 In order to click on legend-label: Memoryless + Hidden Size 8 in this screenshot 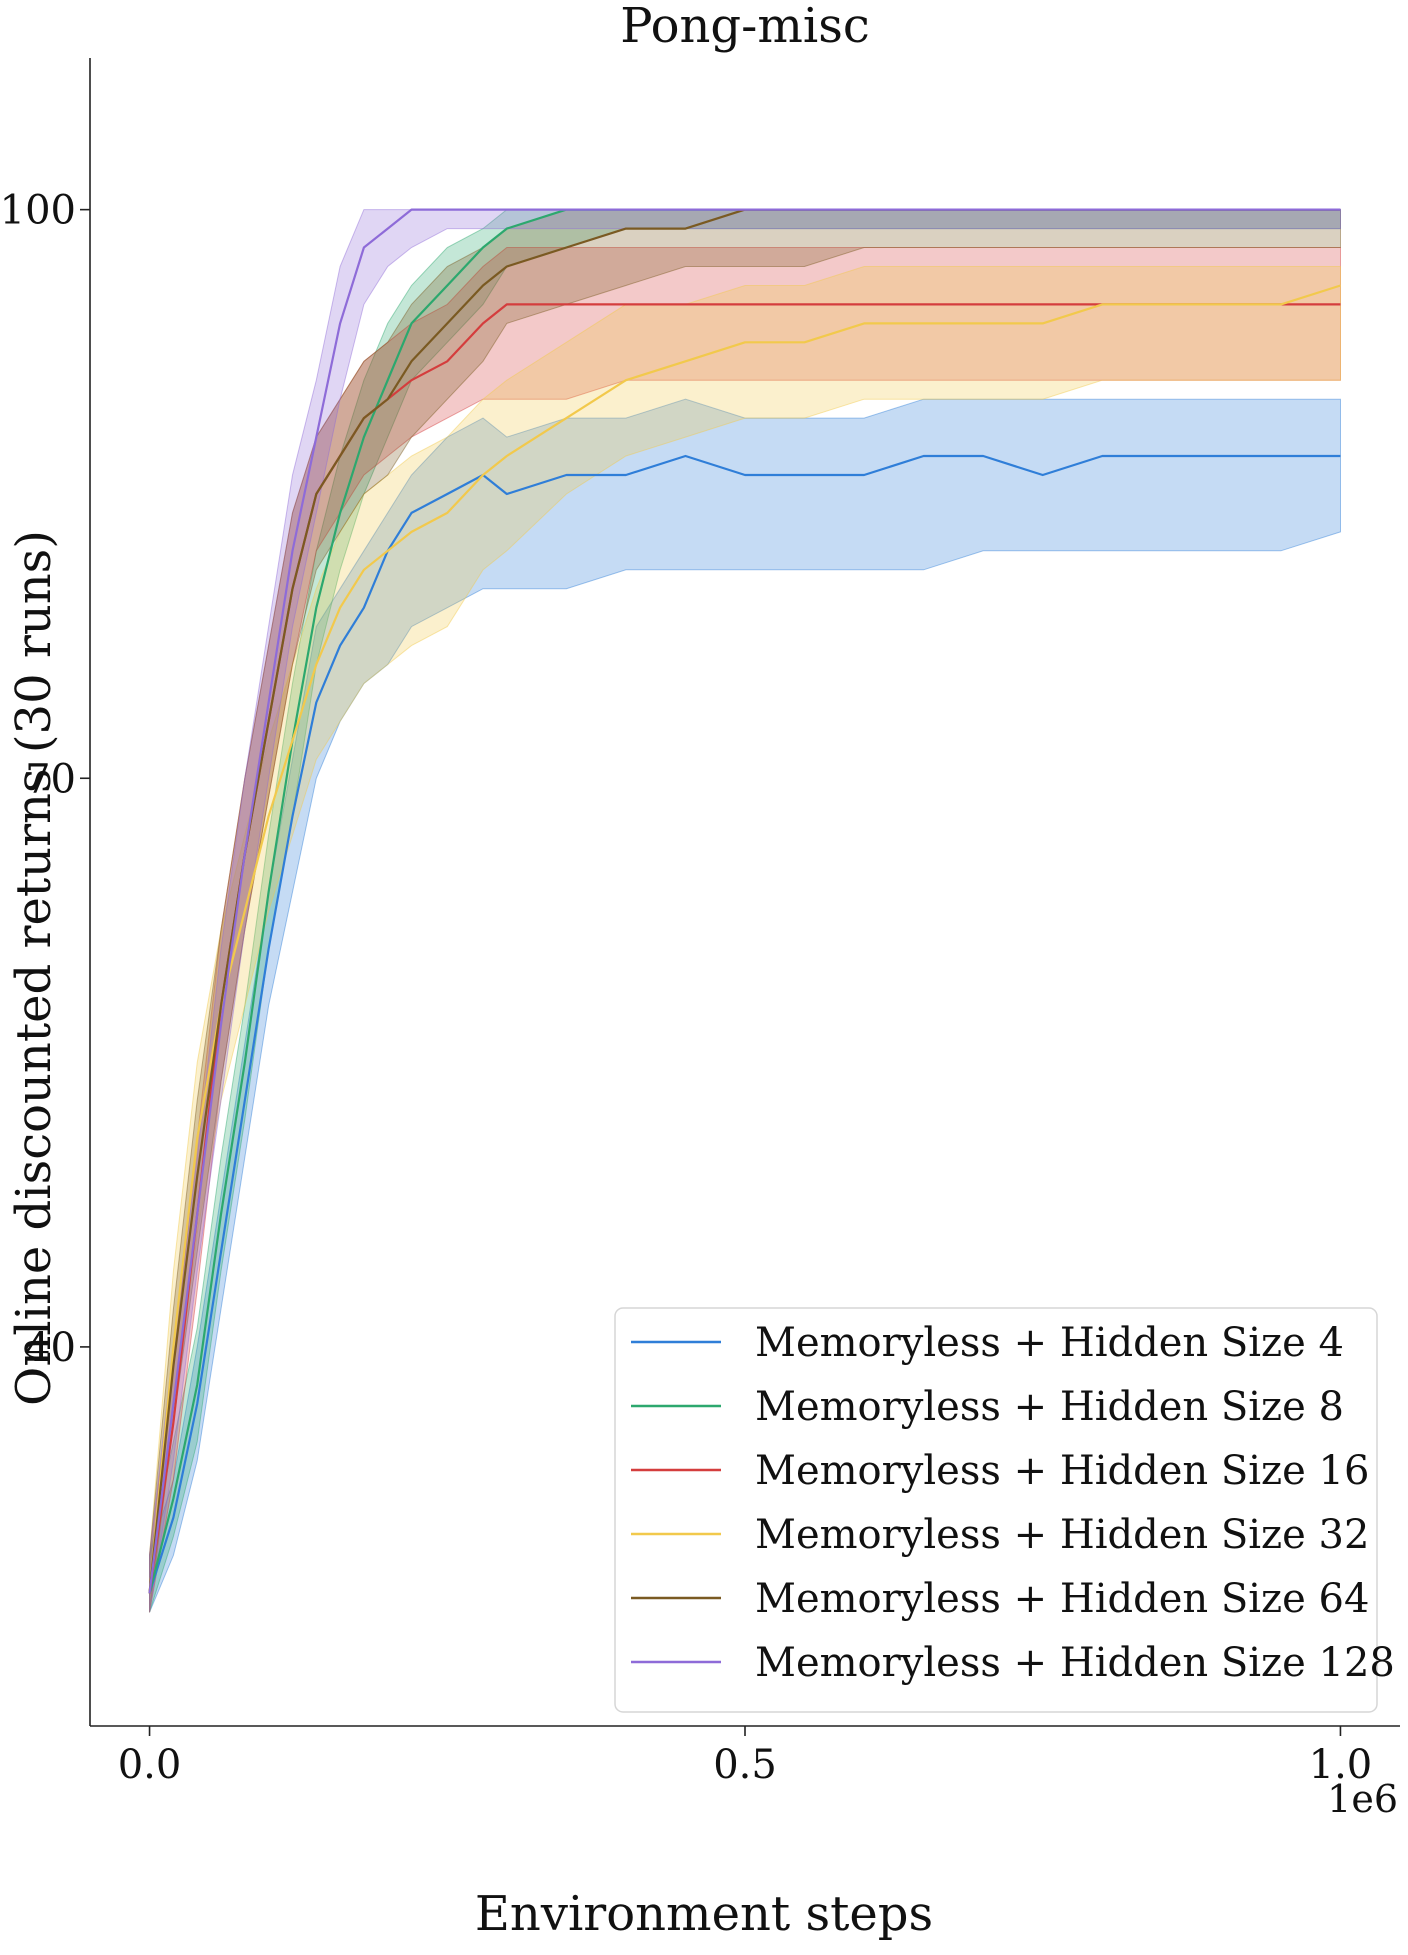, I will do `click(1049, 1407)`.